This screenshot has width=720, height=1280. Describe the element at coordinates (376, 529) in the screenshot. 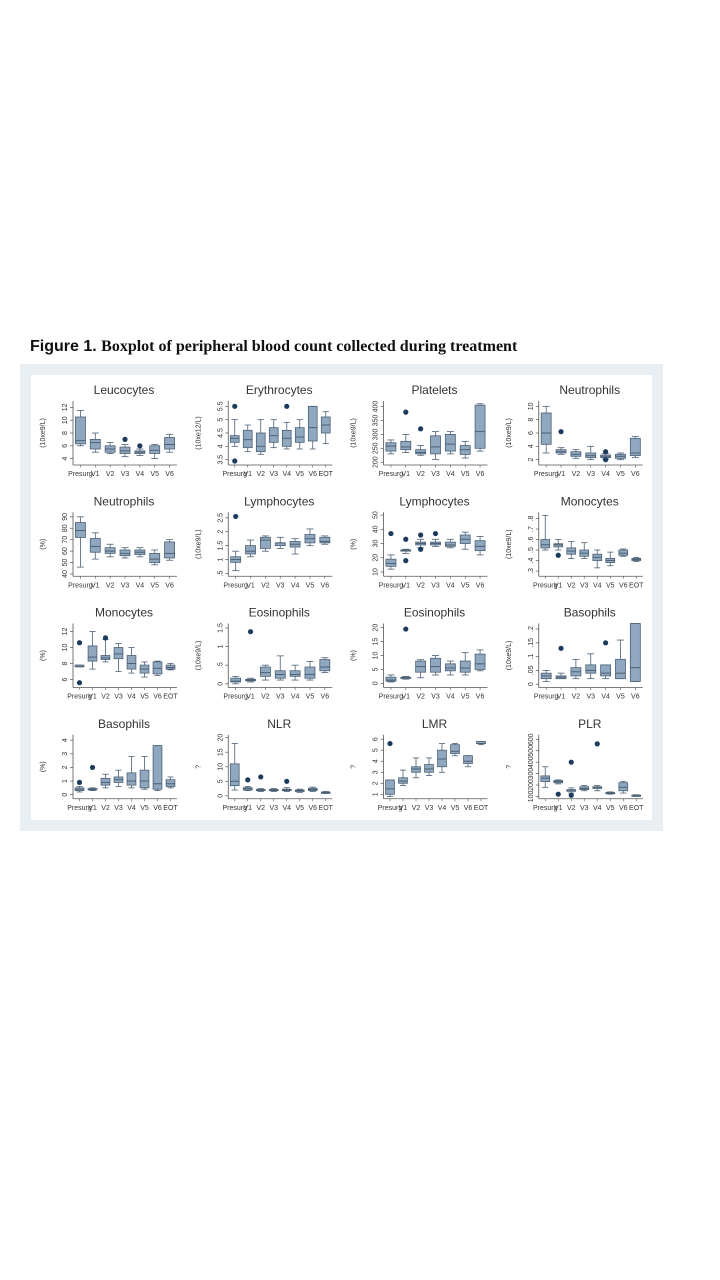

I see `y-tick-label: 40` at that location.